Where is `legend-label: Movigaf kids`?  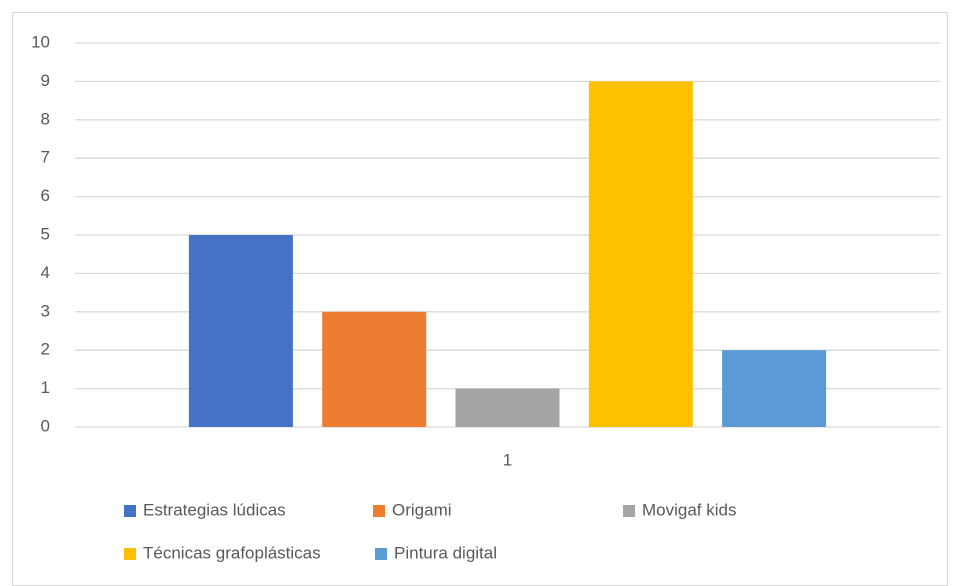 legend-label: Movigaf kids is located at coordinates (689, 509).